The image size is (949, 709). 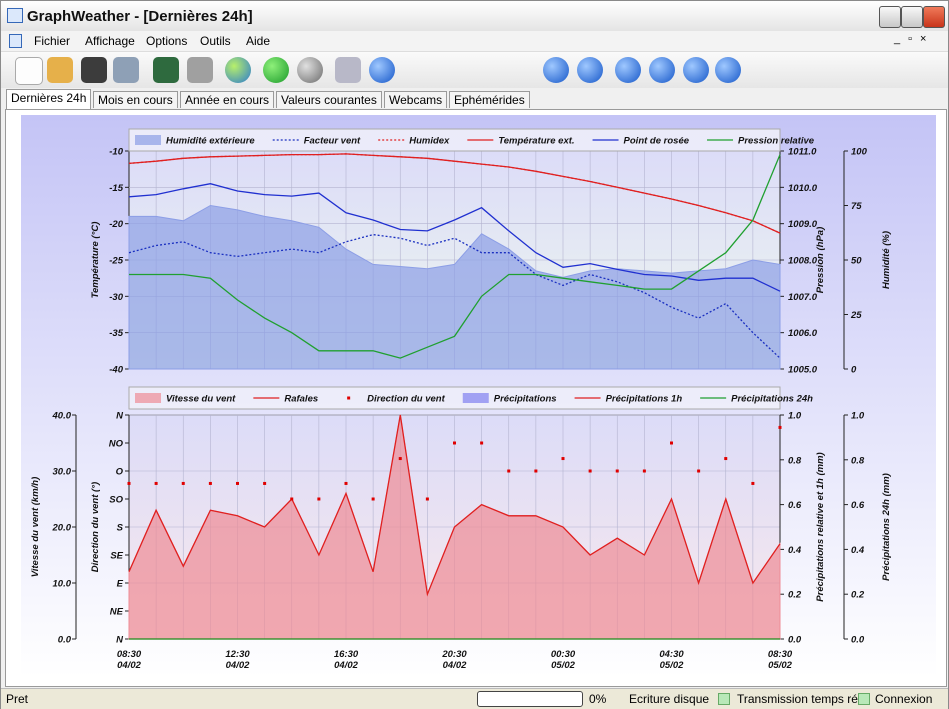 What do you see at coordinates (772, 399) in the screenshot?
I see `legend-label: Précipitations 24h` at bounding box center [772, 399].